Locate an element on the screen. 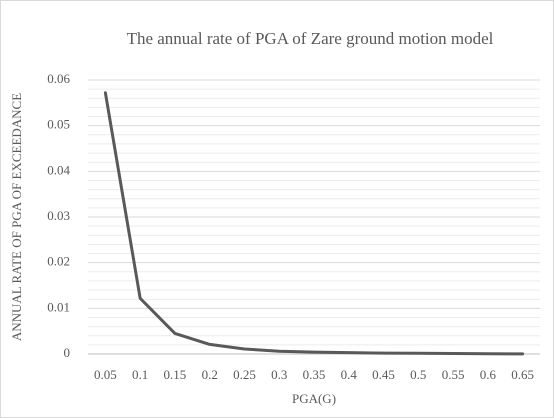 This screenshot has height=418, width=554. x-tick-label: 0.4 is located at coordinates (349, 374).